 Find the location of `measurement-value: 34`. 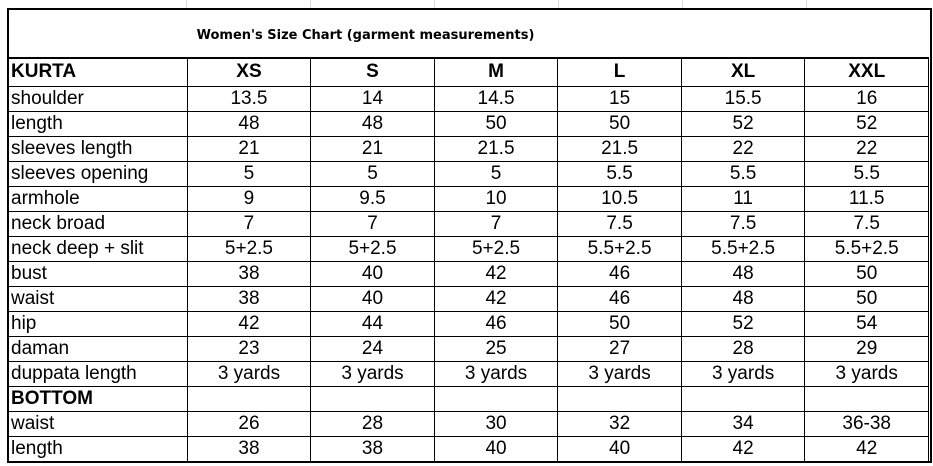

measurement-value: 34 is located at coordinates (743, 423).